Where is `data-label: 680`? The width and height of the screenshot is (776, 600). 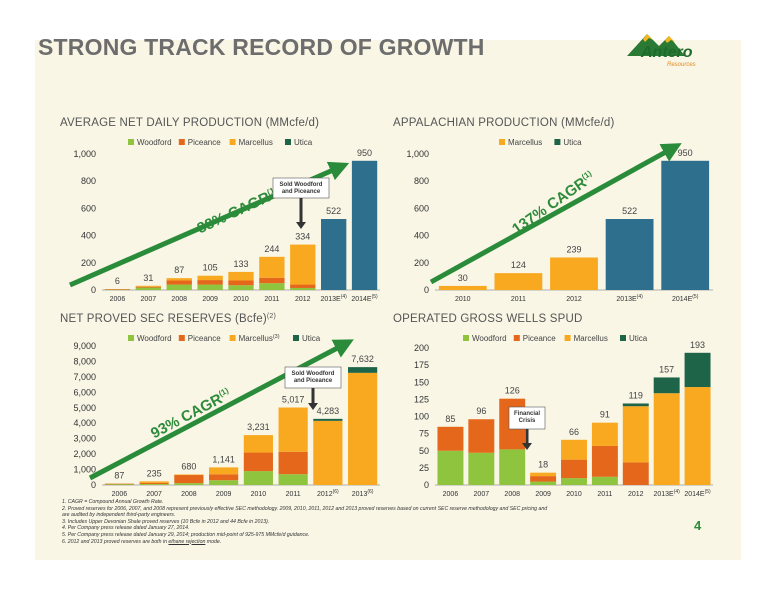 data-label: 680 is located at coordinates (188, 466).